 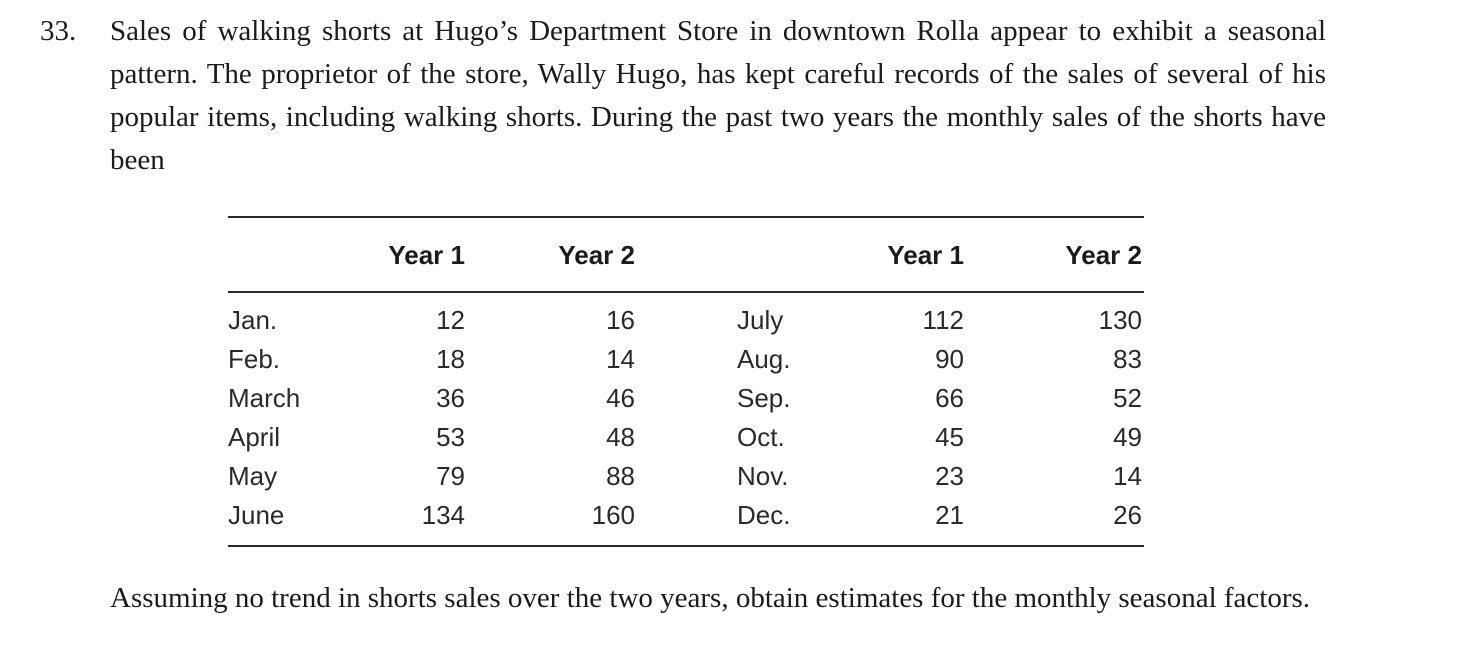 What do you see at coordinates (613, 515) in the screenshot?
I see `value-cell: 160` at bounding box center [613, 515].